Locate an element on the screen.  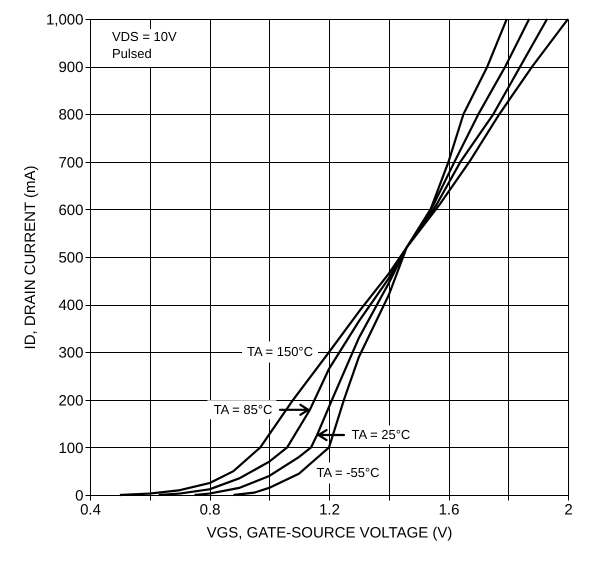
y-tick-label: 500 is located at coordinates (71, 258).